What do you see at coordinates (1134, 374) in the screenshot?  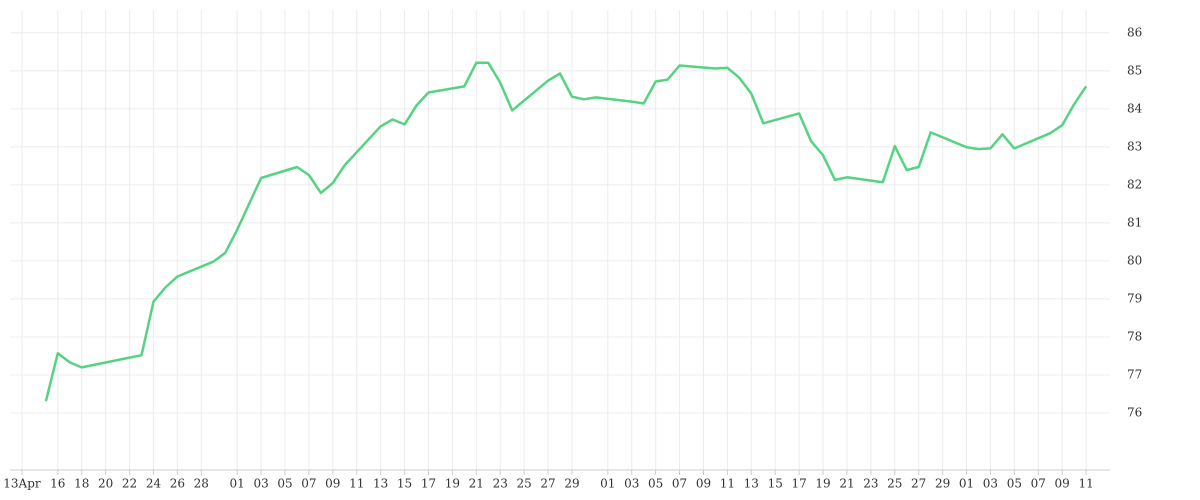 I see `y-tick-label: 77` at bounding box center [1134, 374].